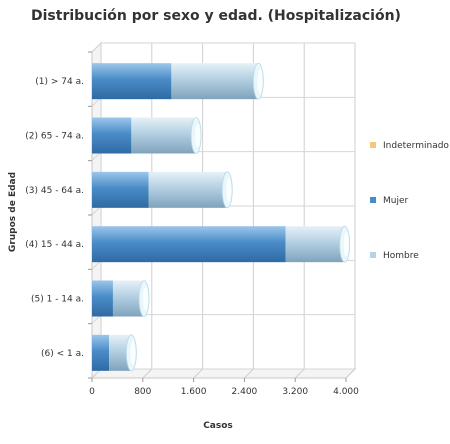 This screenshot has height=444, width=450. I want to click on y-category-label: (5) 1 - 14 a., so click(57, 300).